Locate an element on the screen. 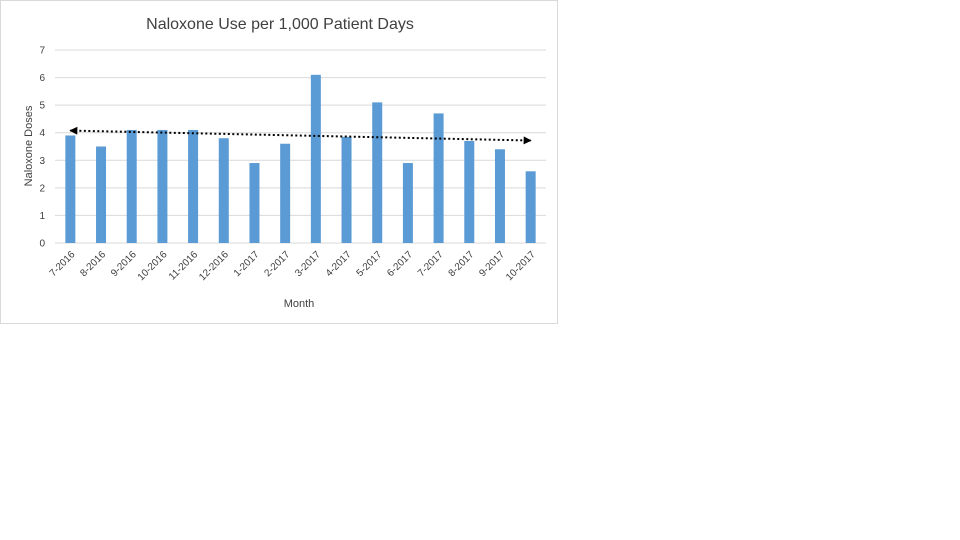 This screenshot has width=960, height=540. chart-title: Naloxone Use per 1,000 Patient Days is located at coordinates (280, 24).